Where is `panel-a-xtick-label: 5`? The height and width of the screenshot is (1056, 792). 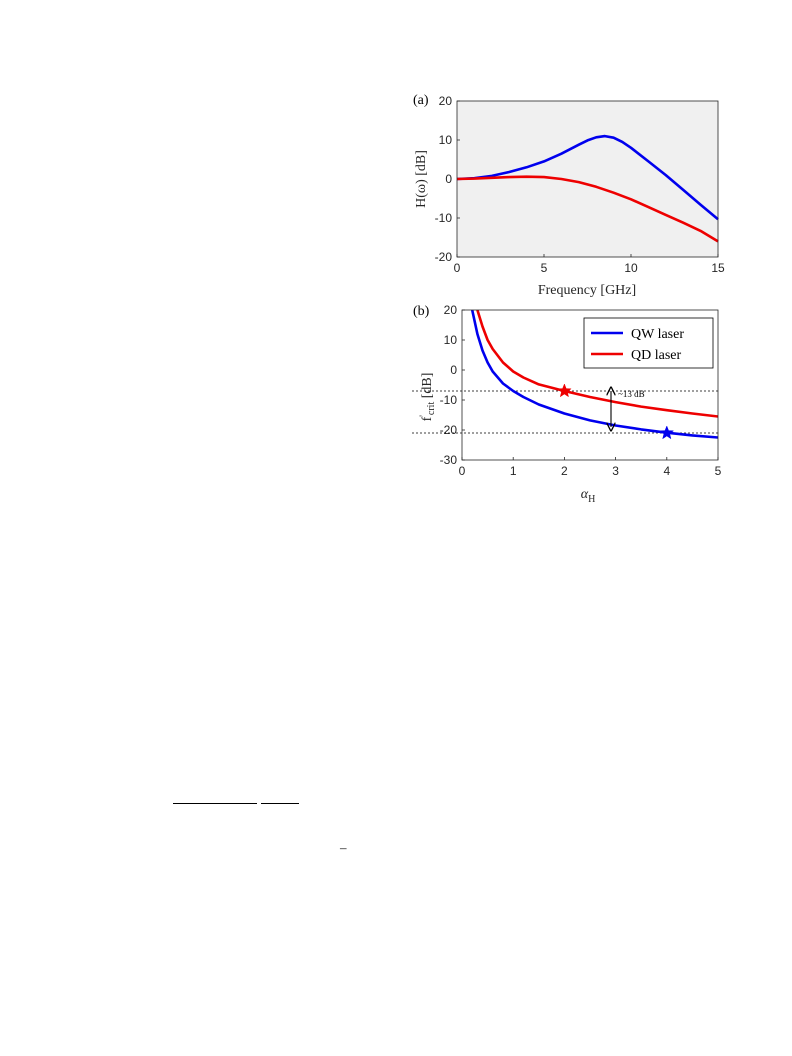 panel-a-xtick-label: 5 is located at coordinates (544, 268).